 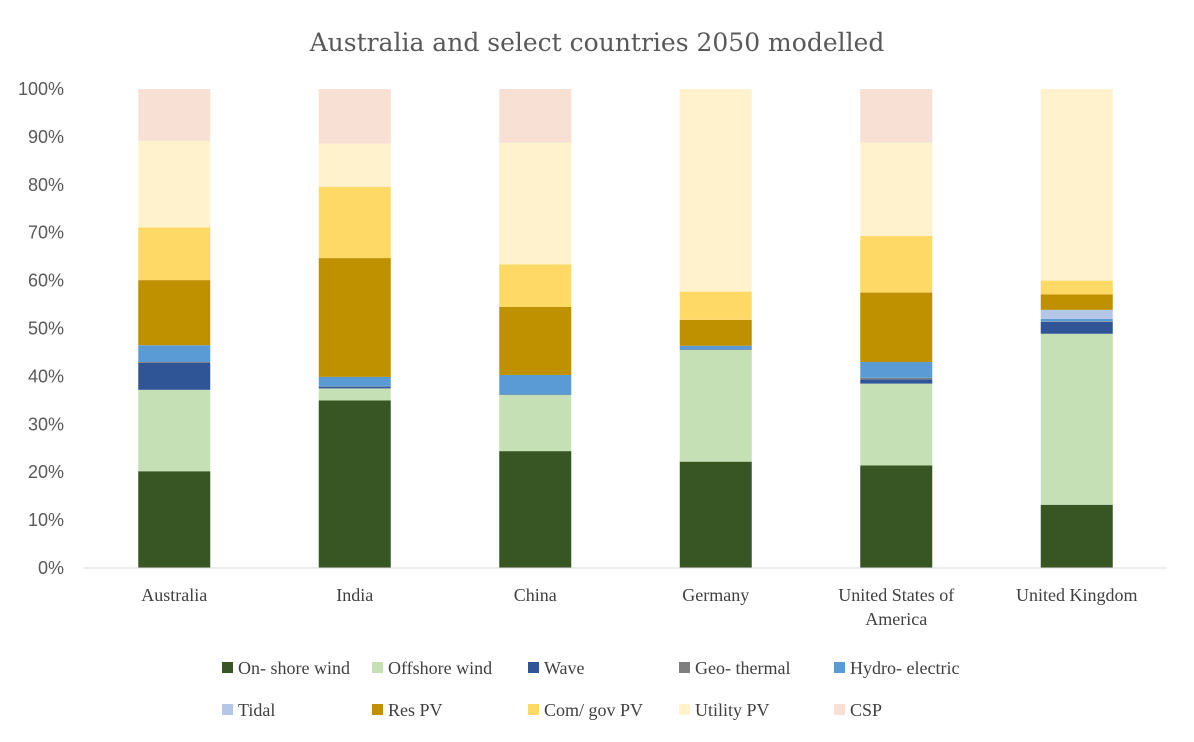 I want to click on x-tick-label: Germany, so click(x=715, y=595).